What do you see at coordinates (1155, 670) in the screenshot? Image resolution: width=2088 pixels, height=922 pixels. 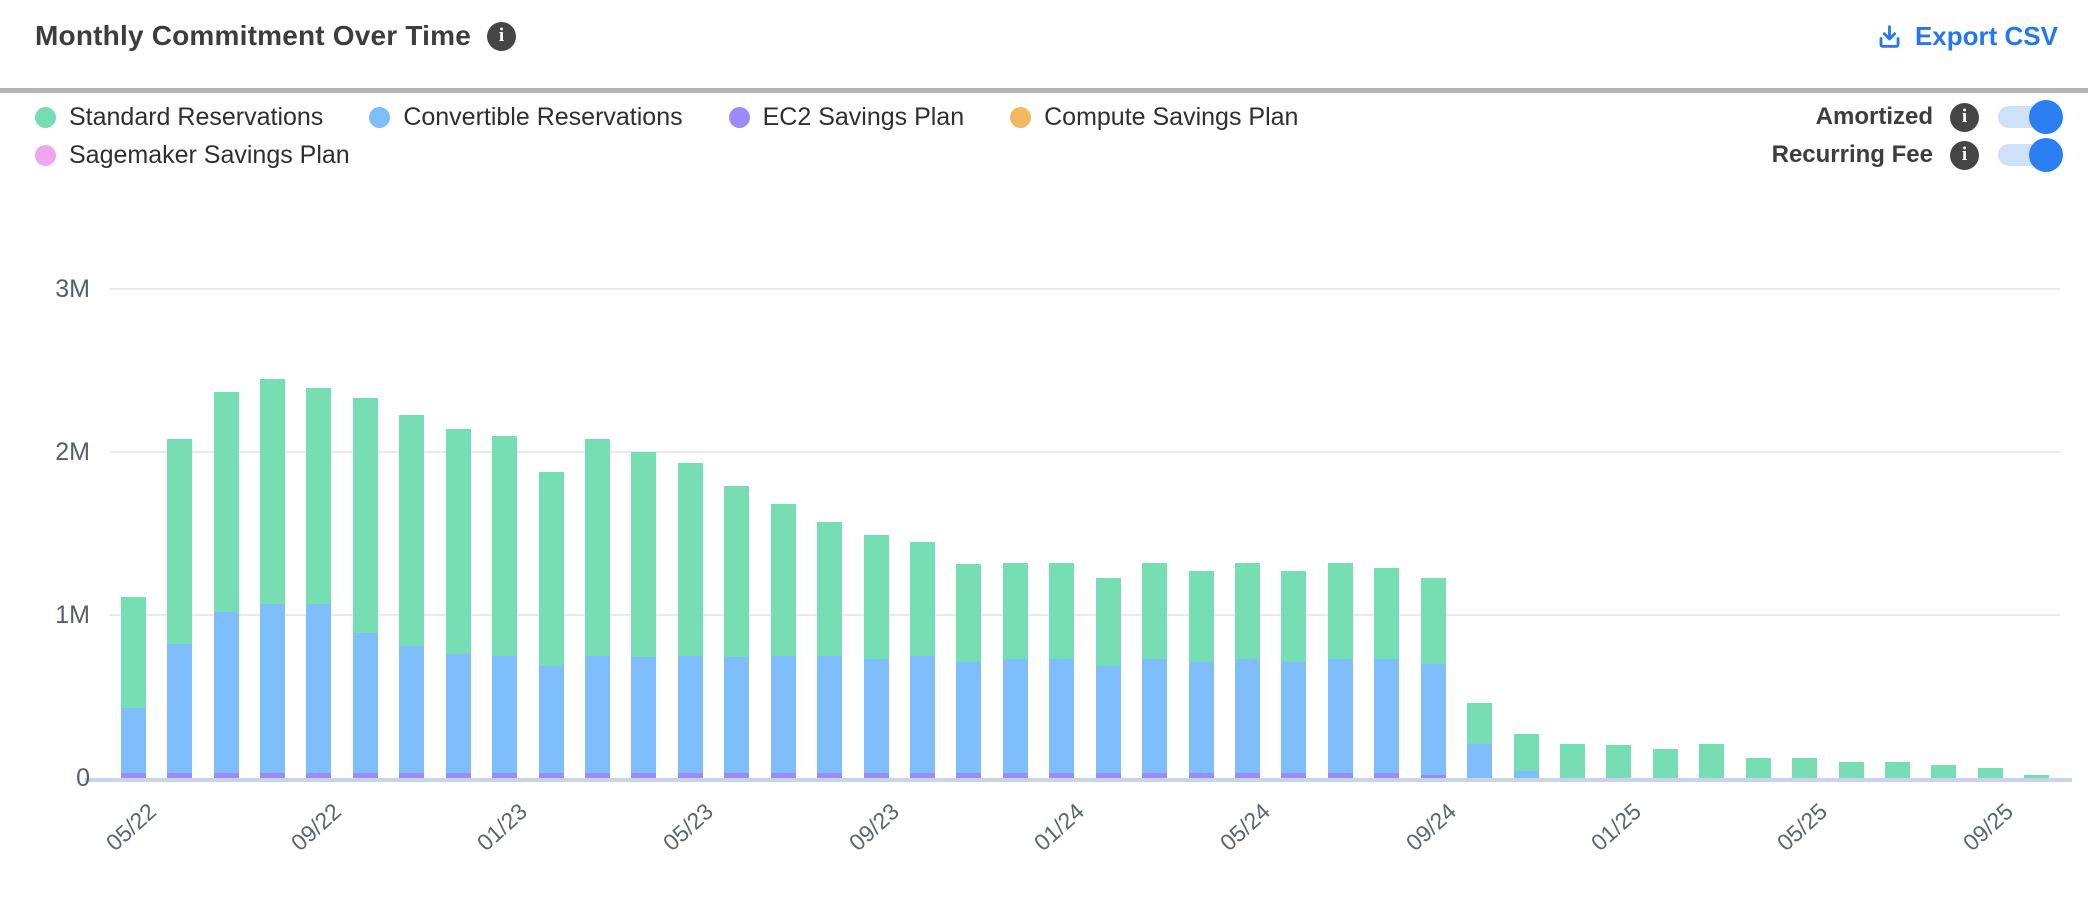 I see `bar-03/24` at bounding box center [1155, 670].